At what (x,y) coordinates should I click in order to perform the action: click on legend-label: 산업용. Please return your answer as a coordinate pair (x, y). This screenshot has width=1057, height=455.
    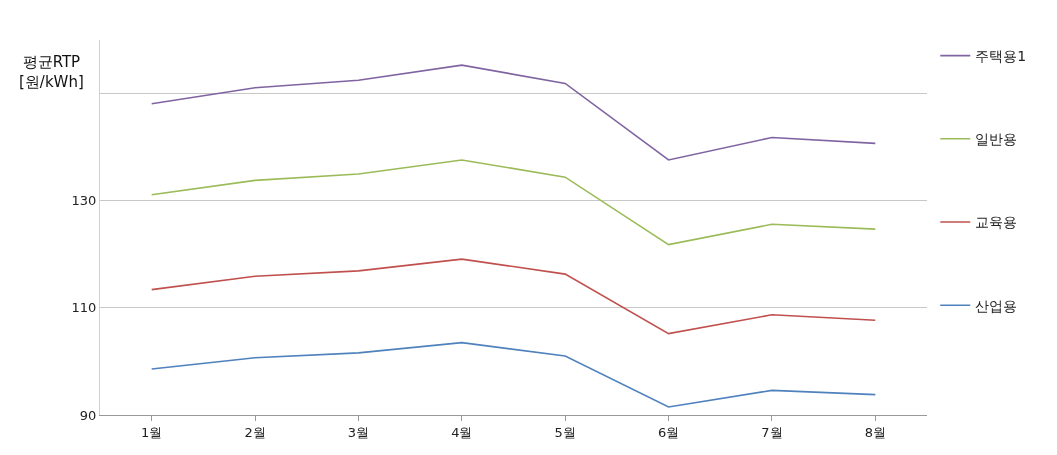
    Looking at the image, I should click on (996, 305).